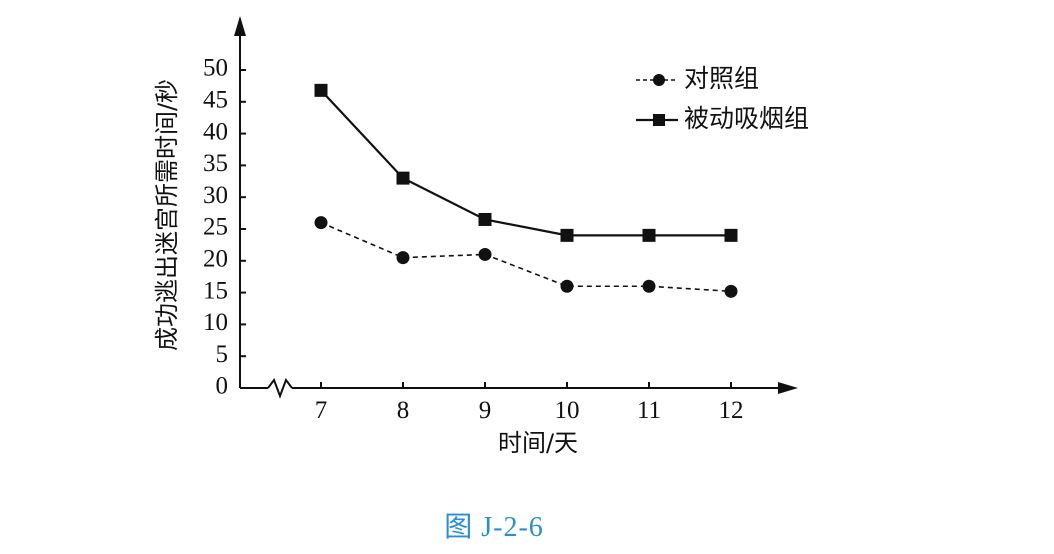 This screenshot has width=1054, height=554. Describe the element at coordinates (538, 443) in the screenshot. I see `x-axis-title: 时间/天` at that location.